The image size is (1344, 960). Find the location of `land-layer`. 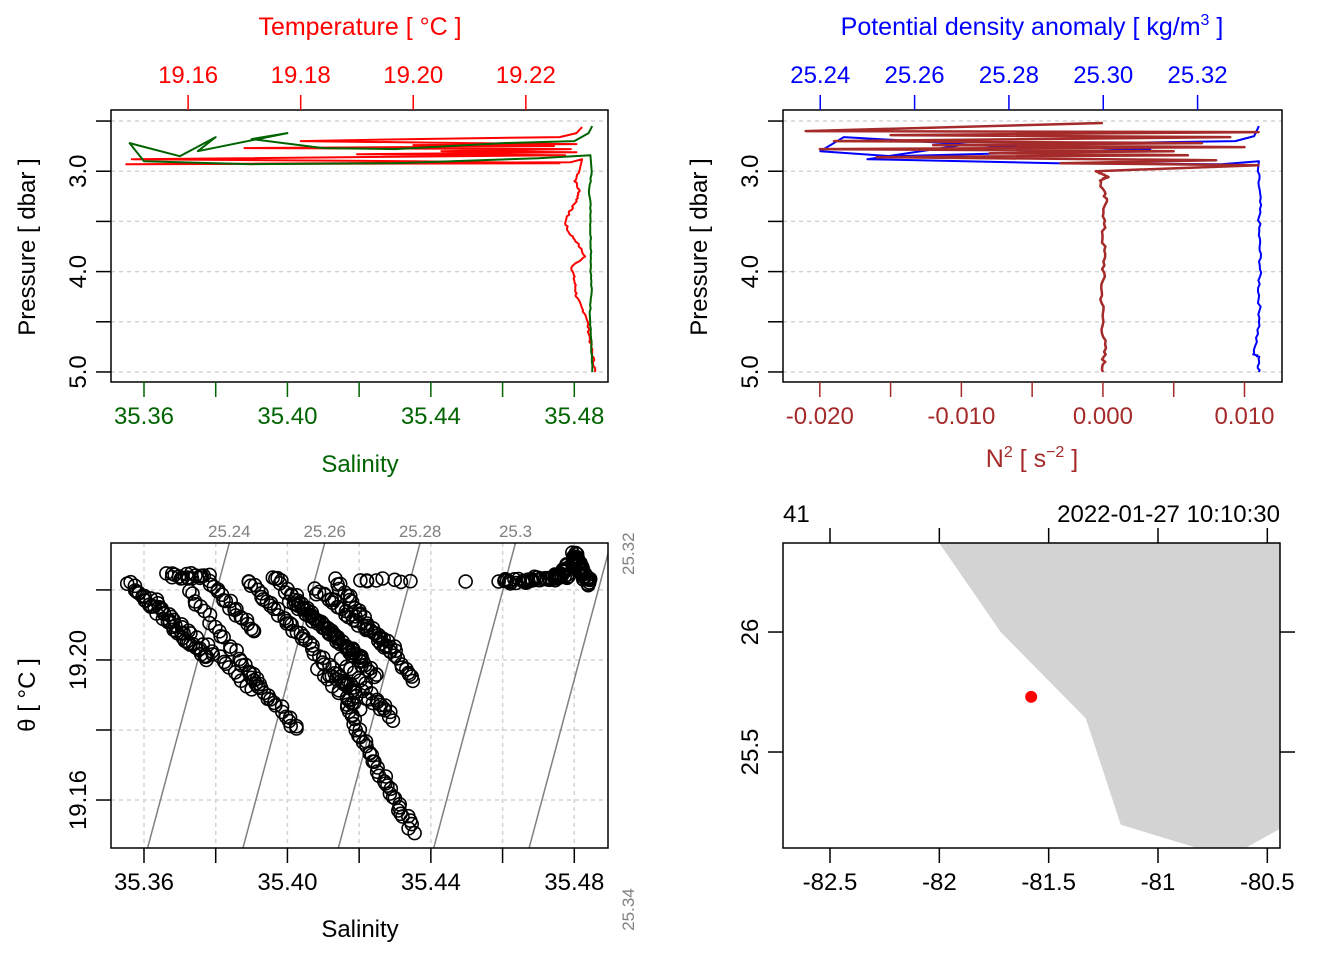

land-layer is located at coordinates (1109, 695).